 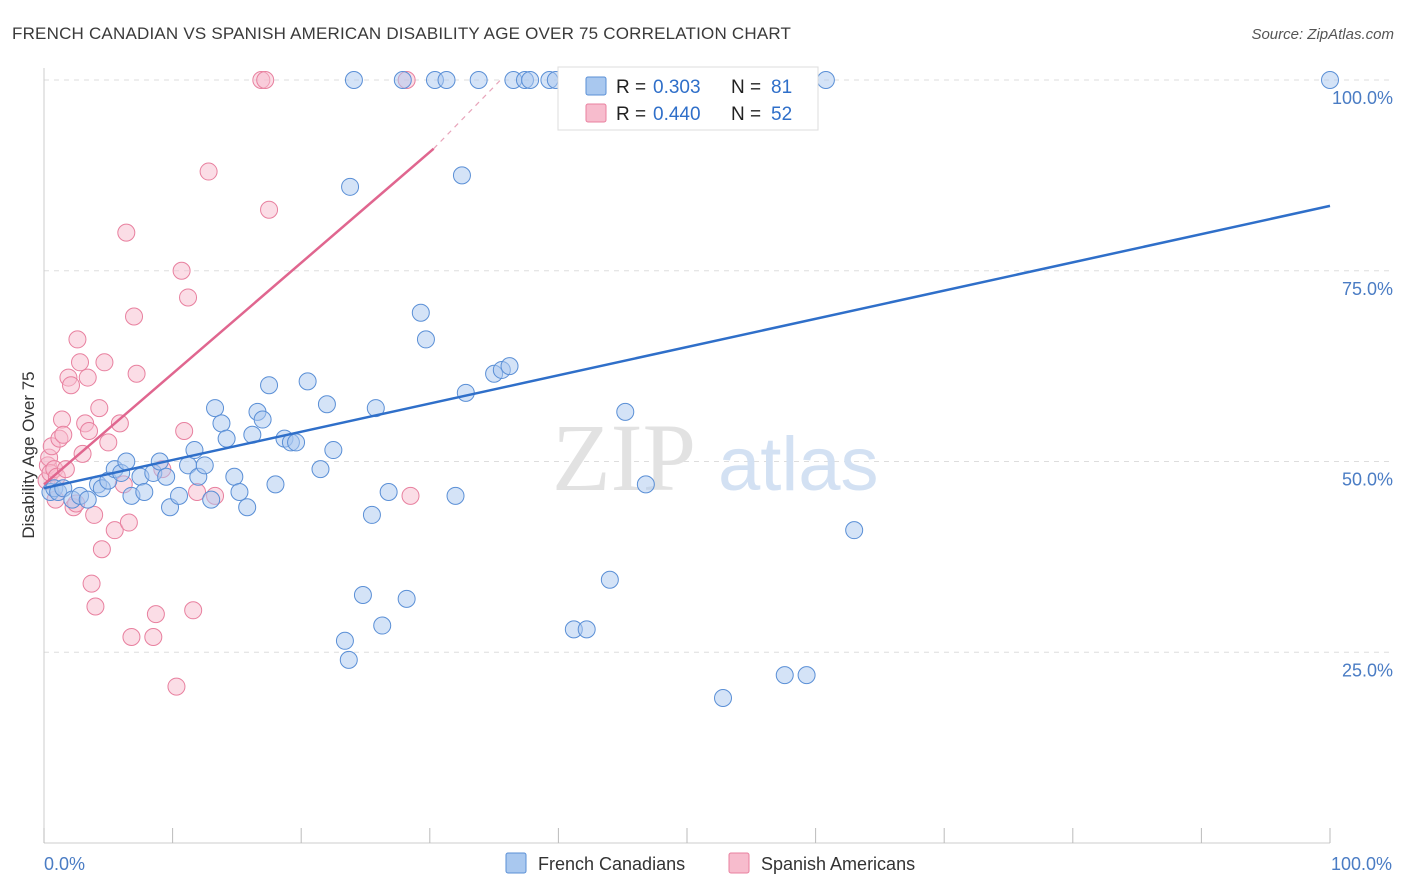 I want to click on legend-r-value-2: 0.440, so click(x=677, y=114).